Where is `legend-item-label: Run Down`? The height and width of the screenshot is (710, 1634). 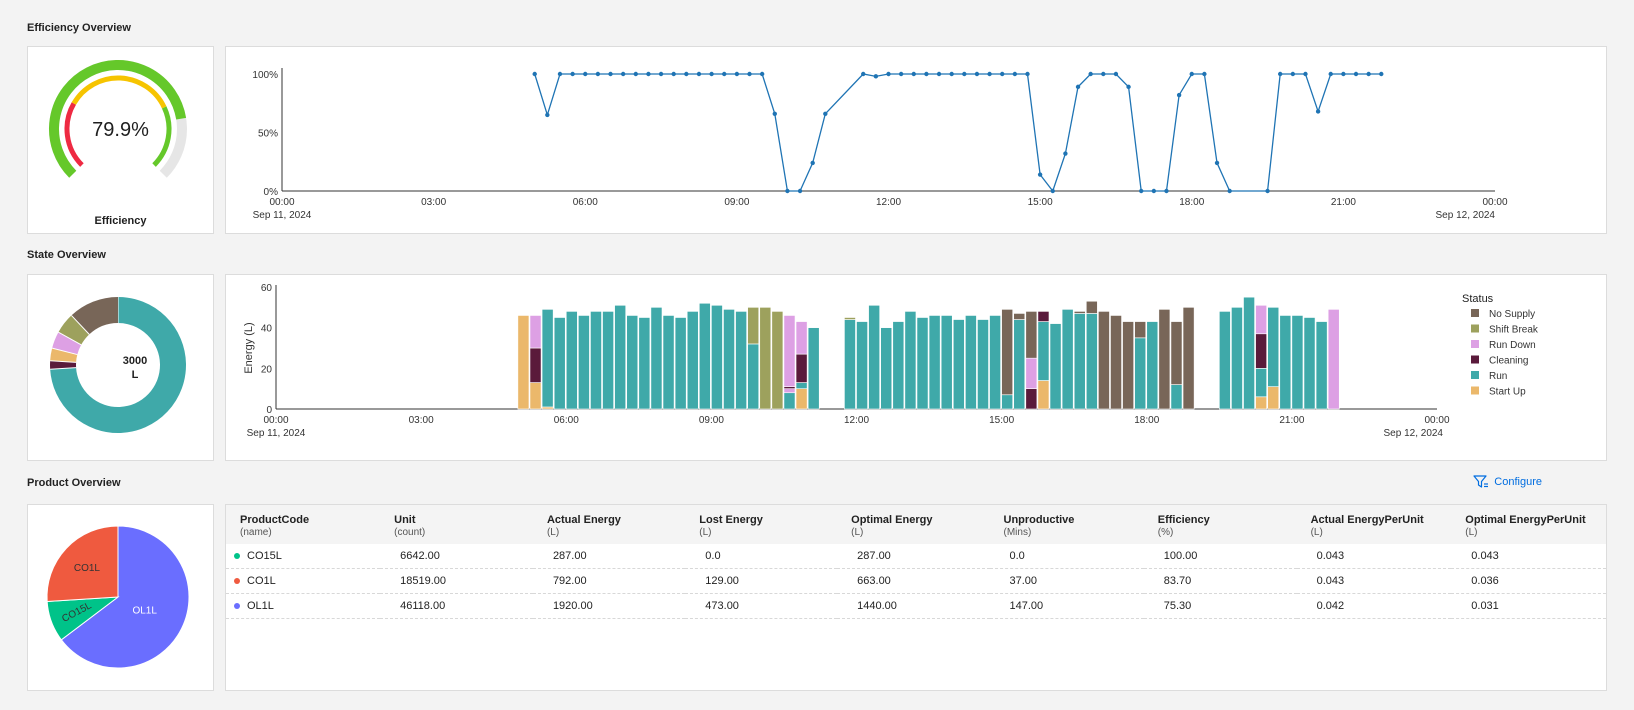 legend-item-label: Run Down is located at coordinates (1512, 345).